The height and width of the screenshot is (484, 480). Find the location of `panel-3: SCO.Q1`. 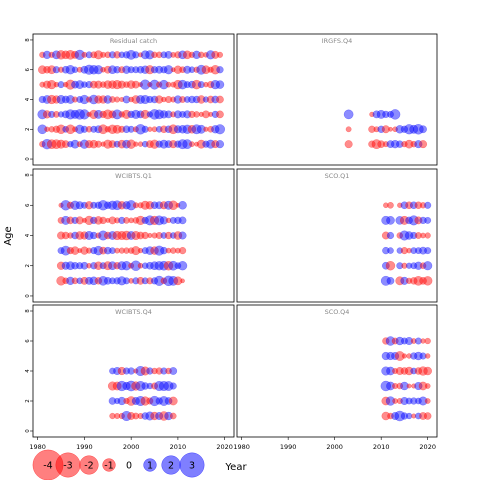

panel-3: SCO.Q1 is located at coordinates (337, 235).